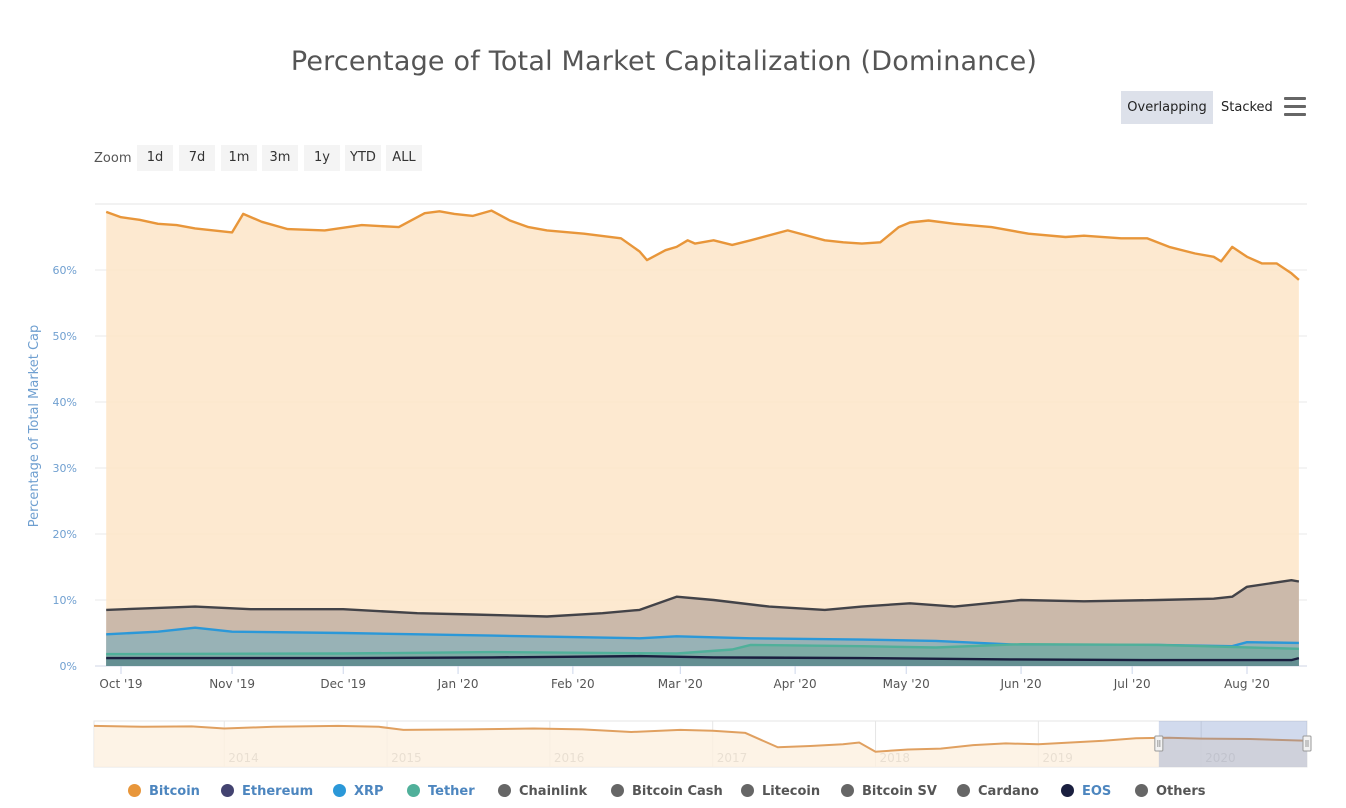 This screenshot has width=1346, height=808. I want to click on zoom-1d-button: 1d, so click(155, 158).